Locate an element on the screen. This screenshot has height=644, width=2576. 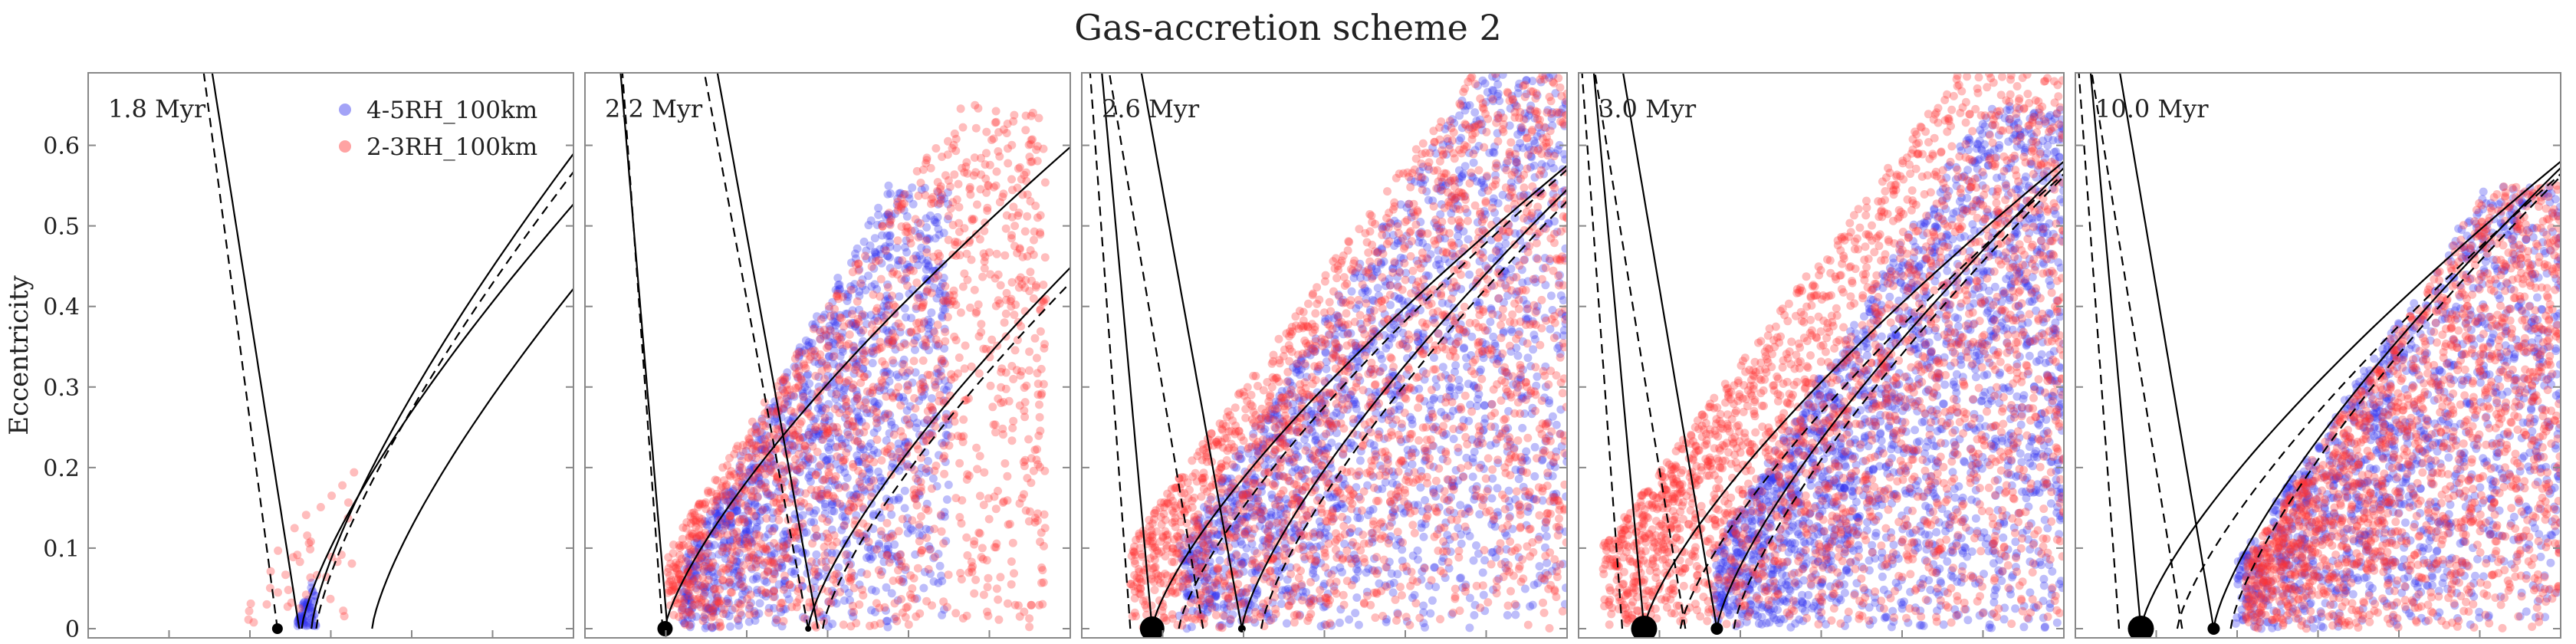
boundary-curve-solid is located at coordinates (437, 416).